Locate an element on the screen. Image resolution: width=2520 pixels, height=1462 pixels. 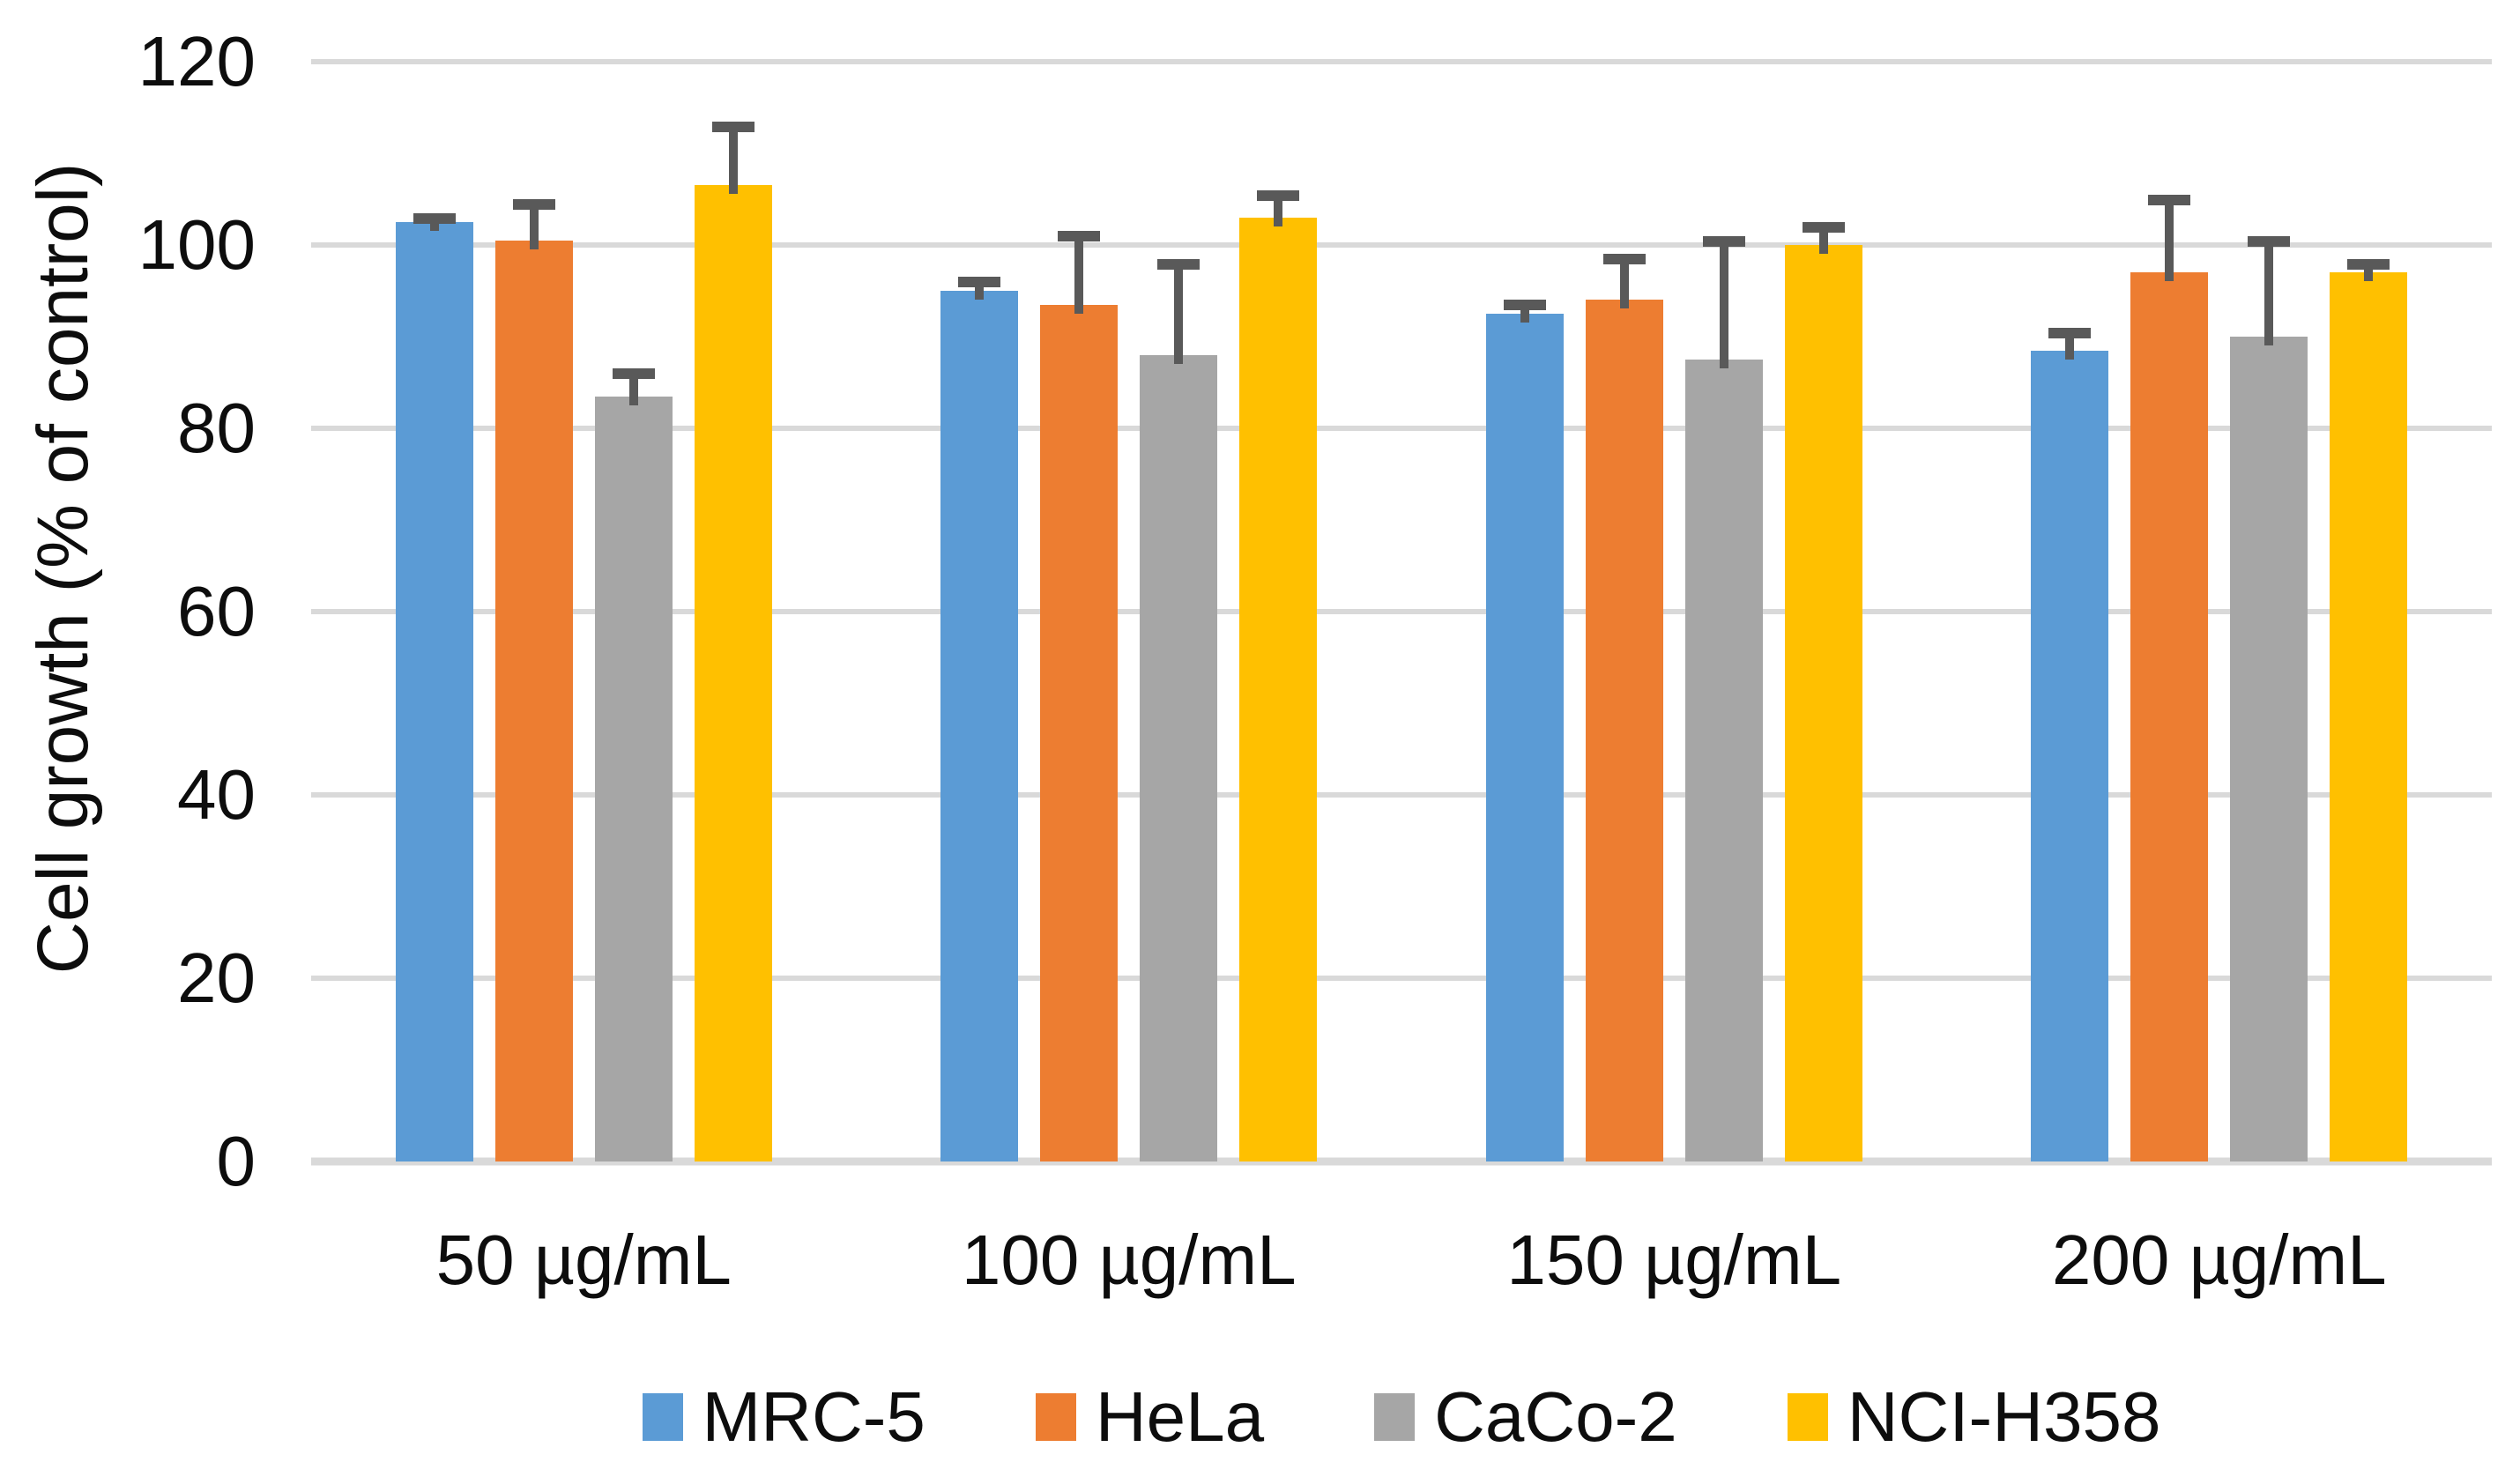
legend: MRC-5 HeLa CaCo-2 NCI-H358 is located at coordinates (1401, 1417).